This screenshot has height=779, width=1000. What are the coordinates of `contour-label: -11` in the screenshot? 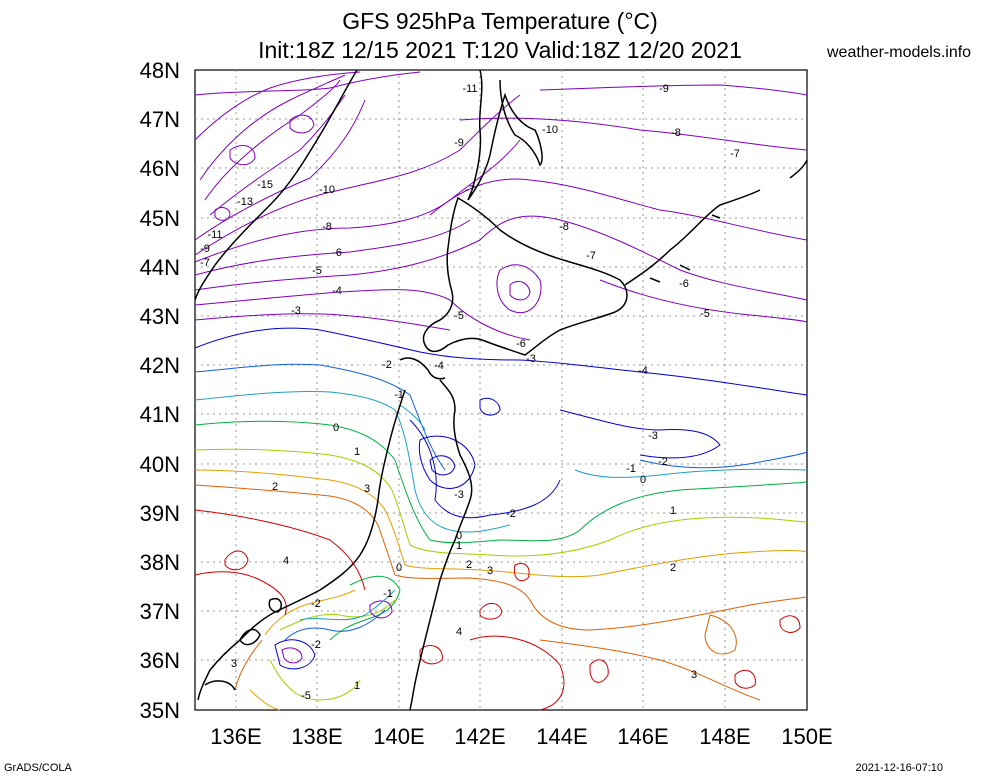 It's located at (214, 235).